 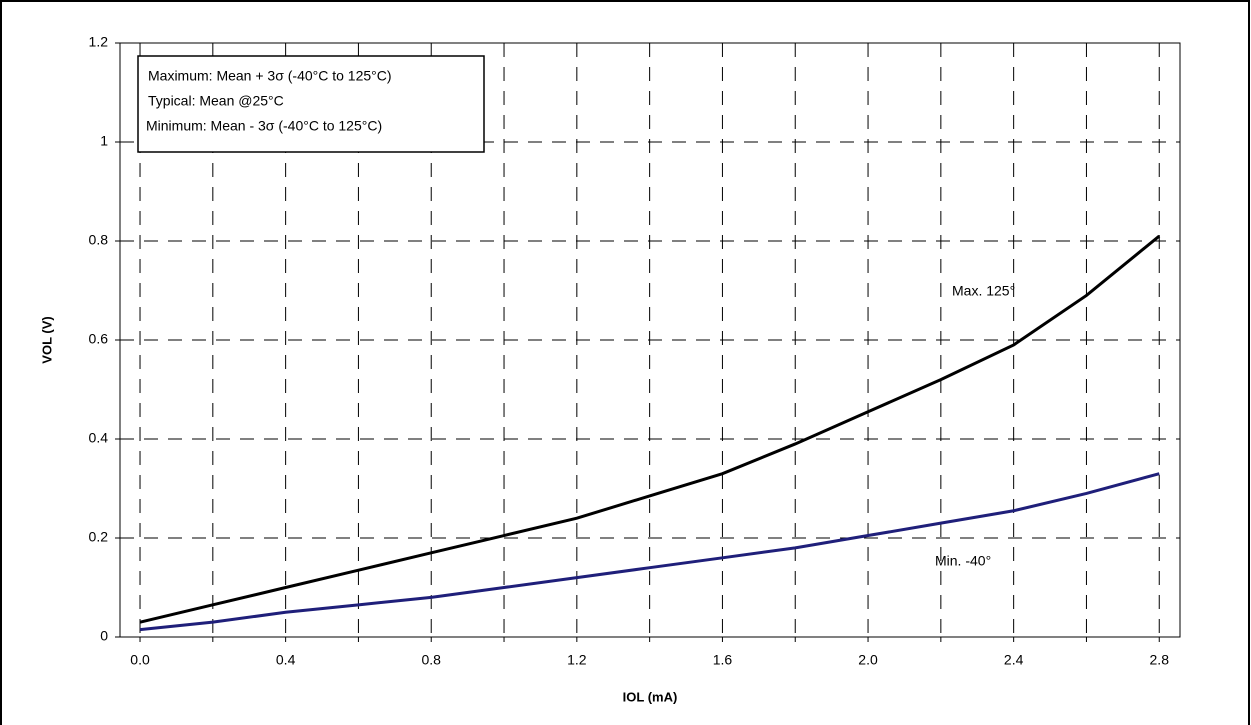 I want to click on x-axis-label: IOL (mA), so click(x=650, y=696).